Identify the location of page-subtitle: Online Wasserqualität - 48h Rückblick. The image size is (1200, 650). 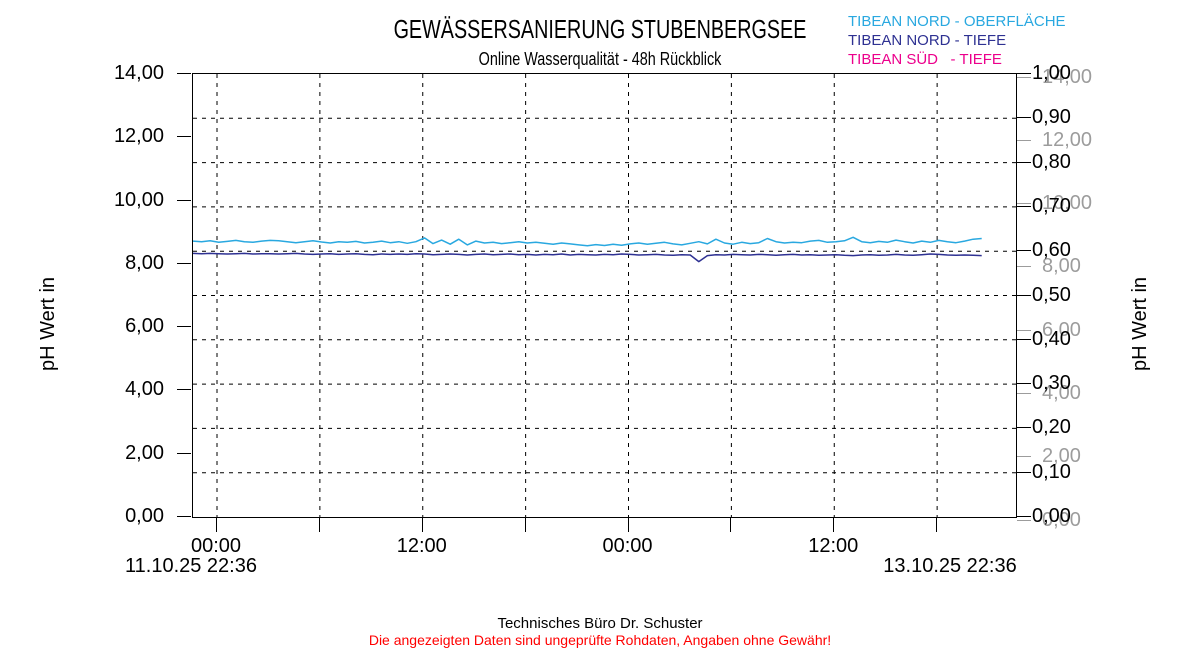
(600, 59).